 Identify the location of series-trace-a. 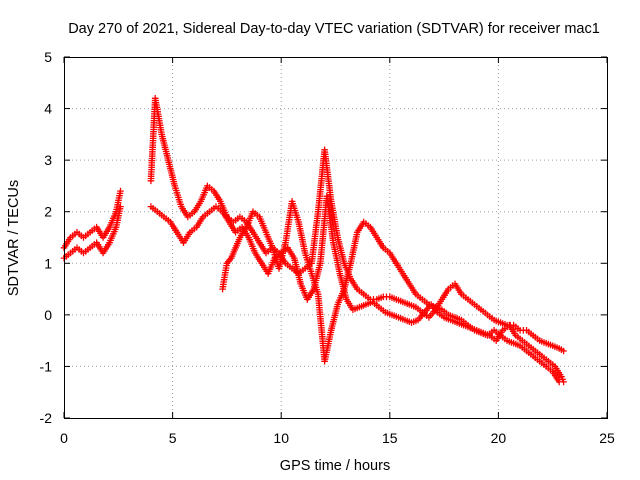
(92, 219).